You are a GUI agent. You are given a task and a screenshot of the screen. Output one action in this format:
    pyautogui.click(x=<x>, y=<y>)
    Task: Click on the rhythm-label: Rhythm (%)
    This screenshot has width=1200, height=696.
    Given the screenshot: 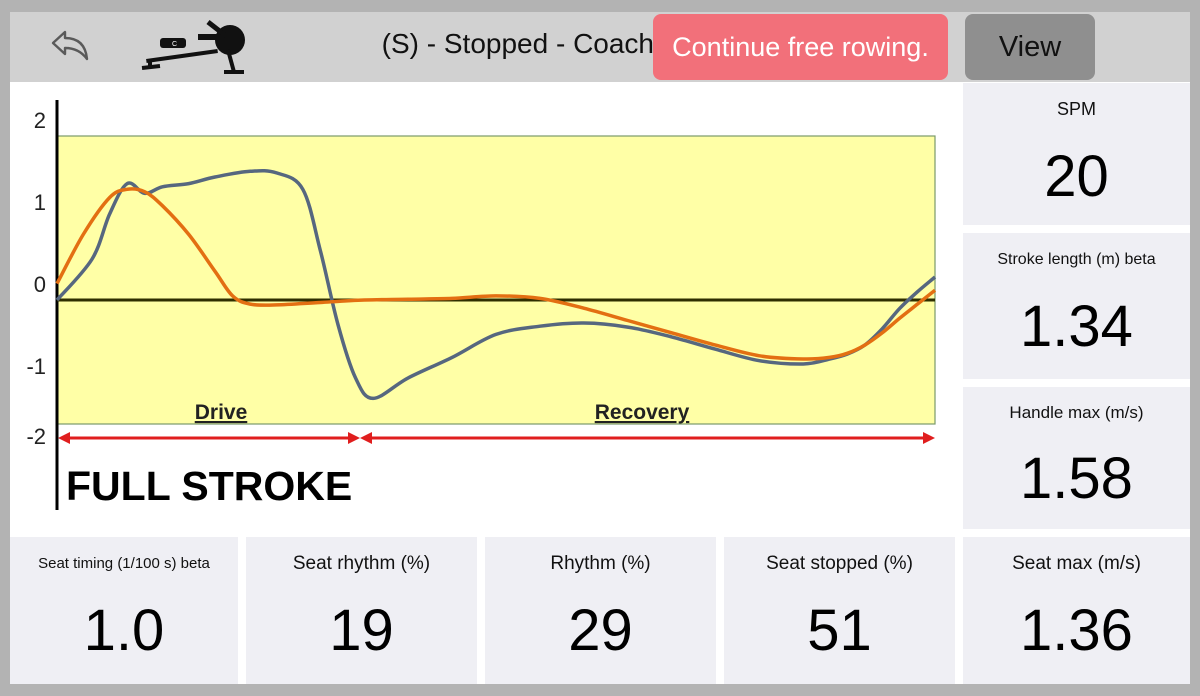 What is the action you would take?
    pyautogui.click(x=600, y=563)
    